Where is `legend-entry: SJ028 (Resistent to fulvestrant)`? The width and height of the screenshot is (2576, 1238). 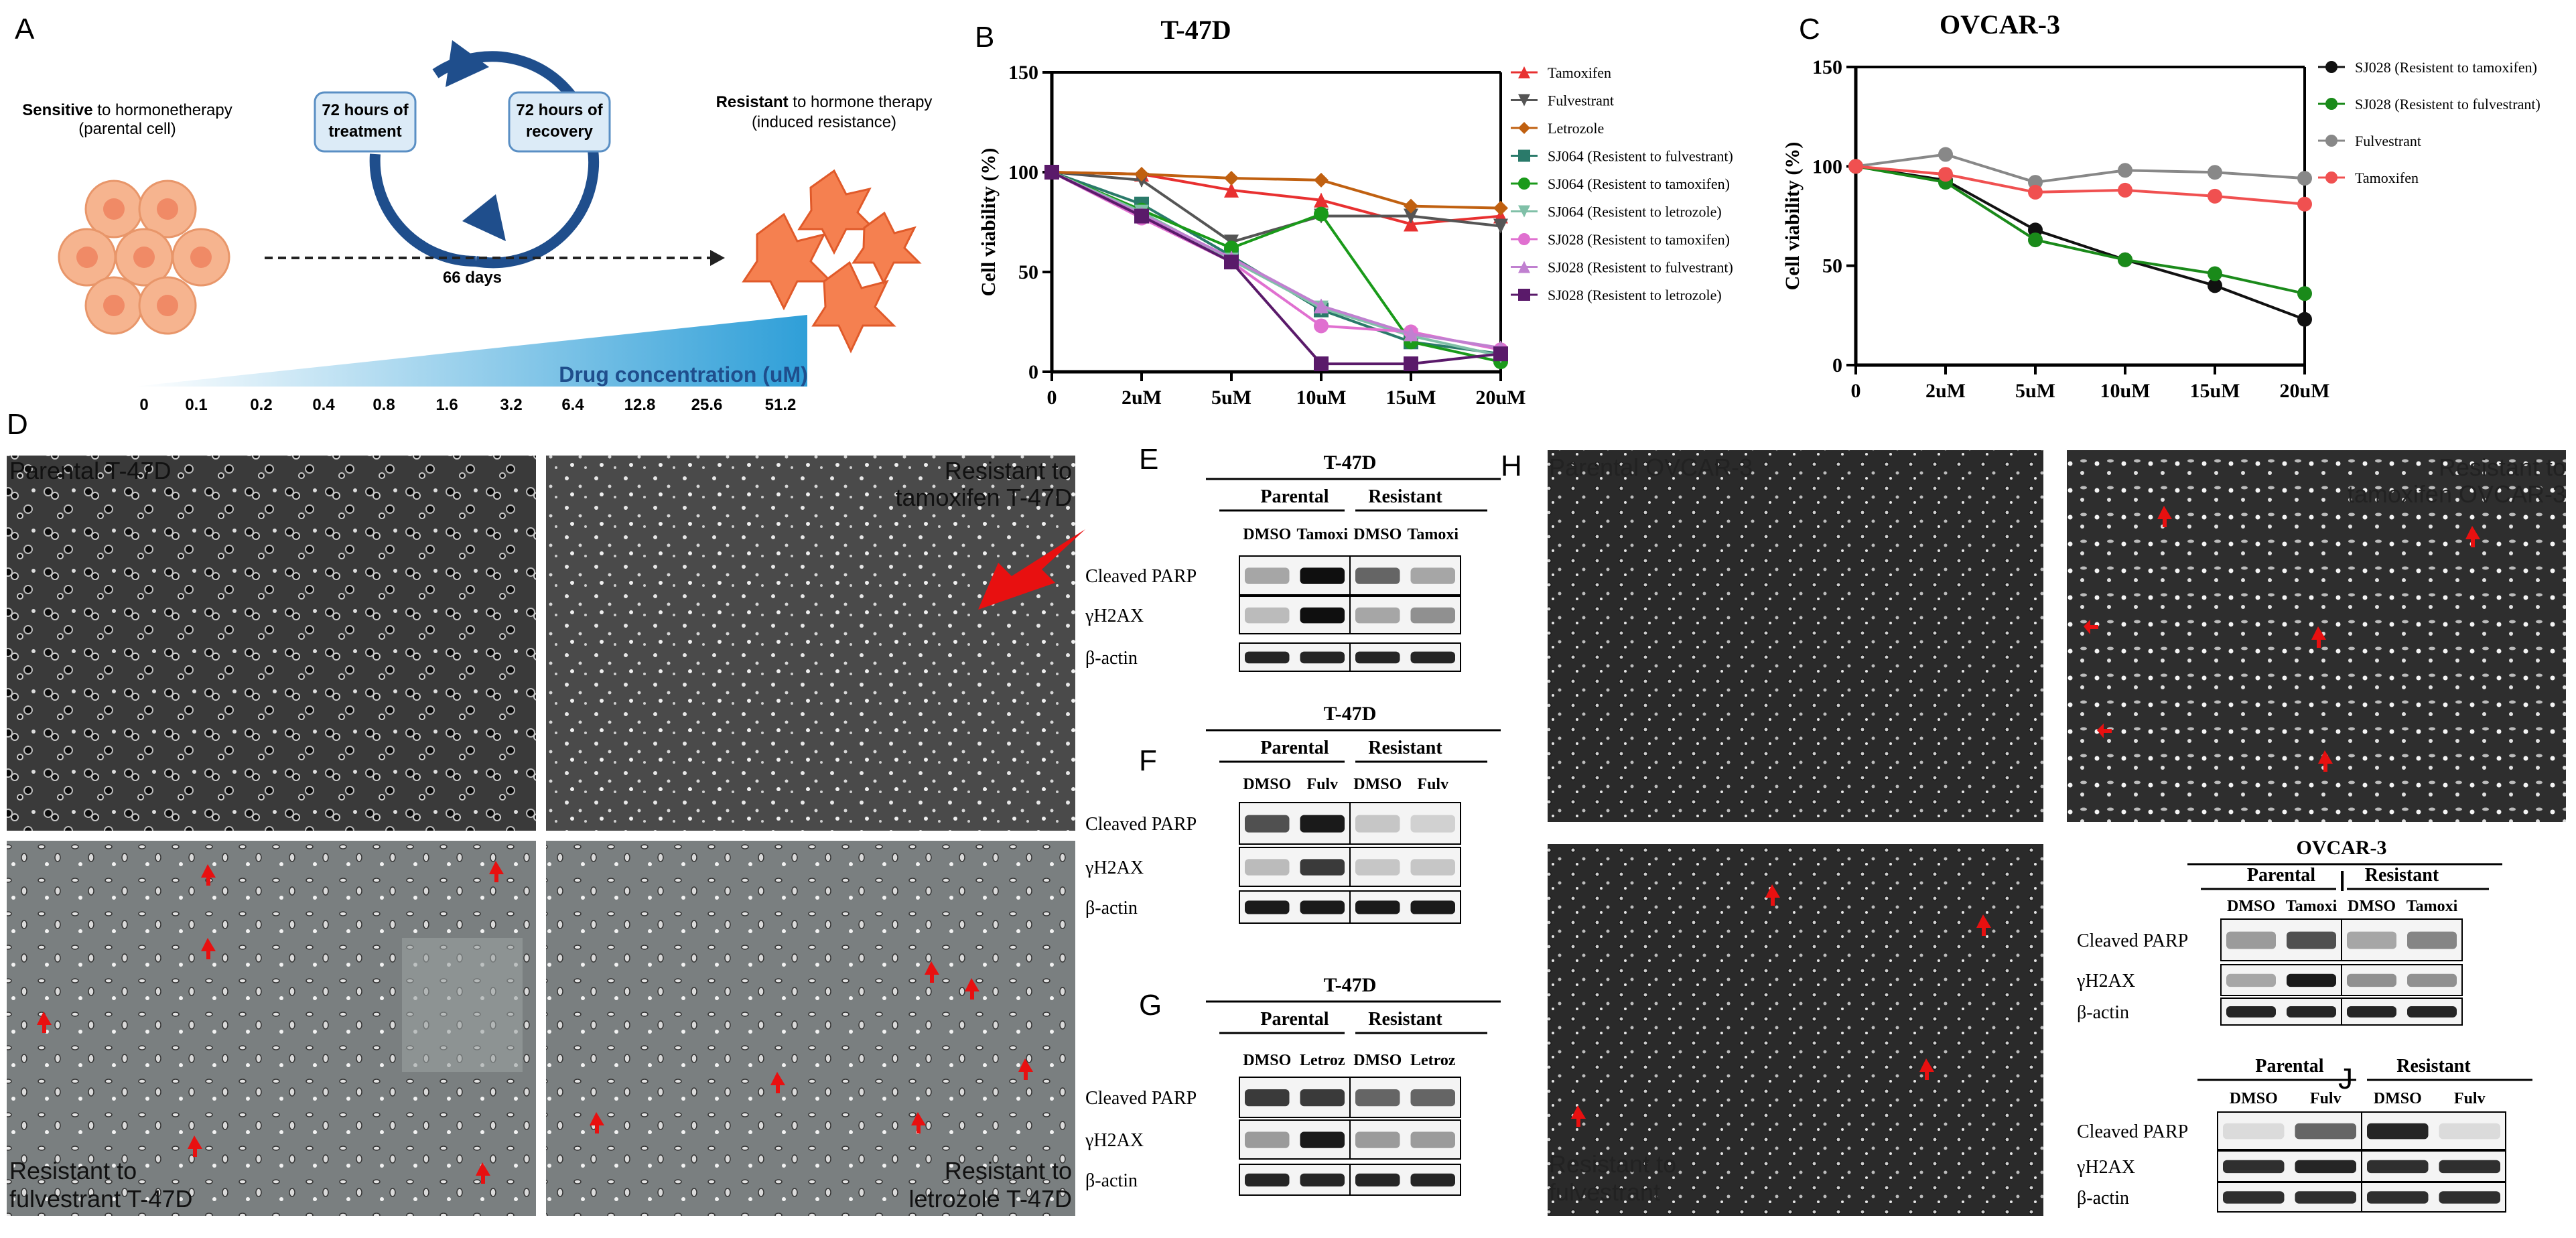 legend-entry: SJ028 (Resistent to fulvestrant) is located at coordinates (2448, 104).